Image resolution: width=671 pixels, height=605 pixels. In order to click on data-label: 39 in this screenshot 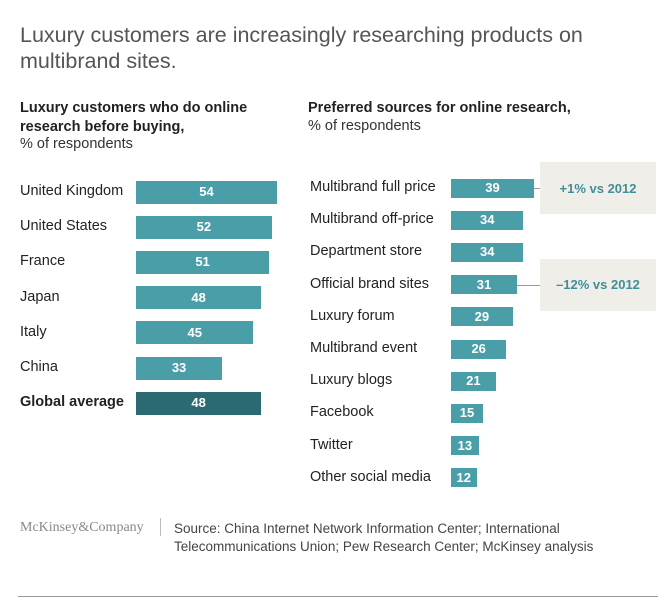, I will do `click(492, 187)`.